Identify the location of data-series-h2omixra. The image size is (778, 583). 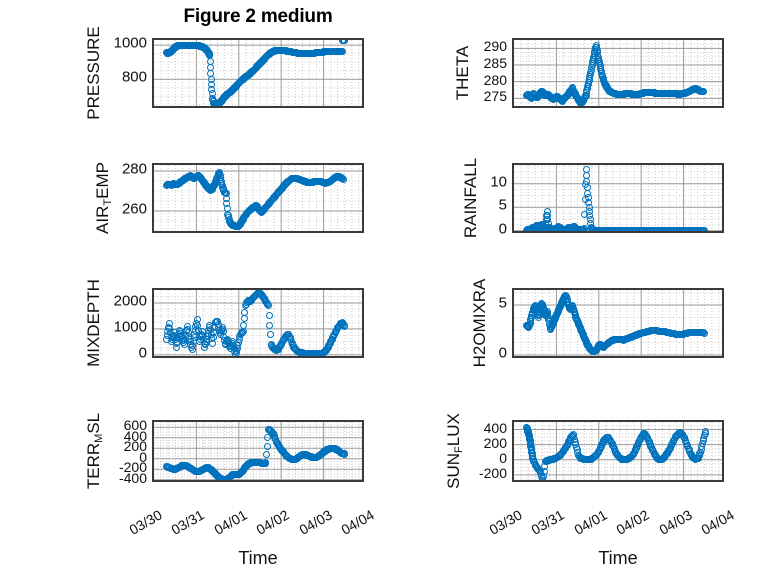
(618, 323).